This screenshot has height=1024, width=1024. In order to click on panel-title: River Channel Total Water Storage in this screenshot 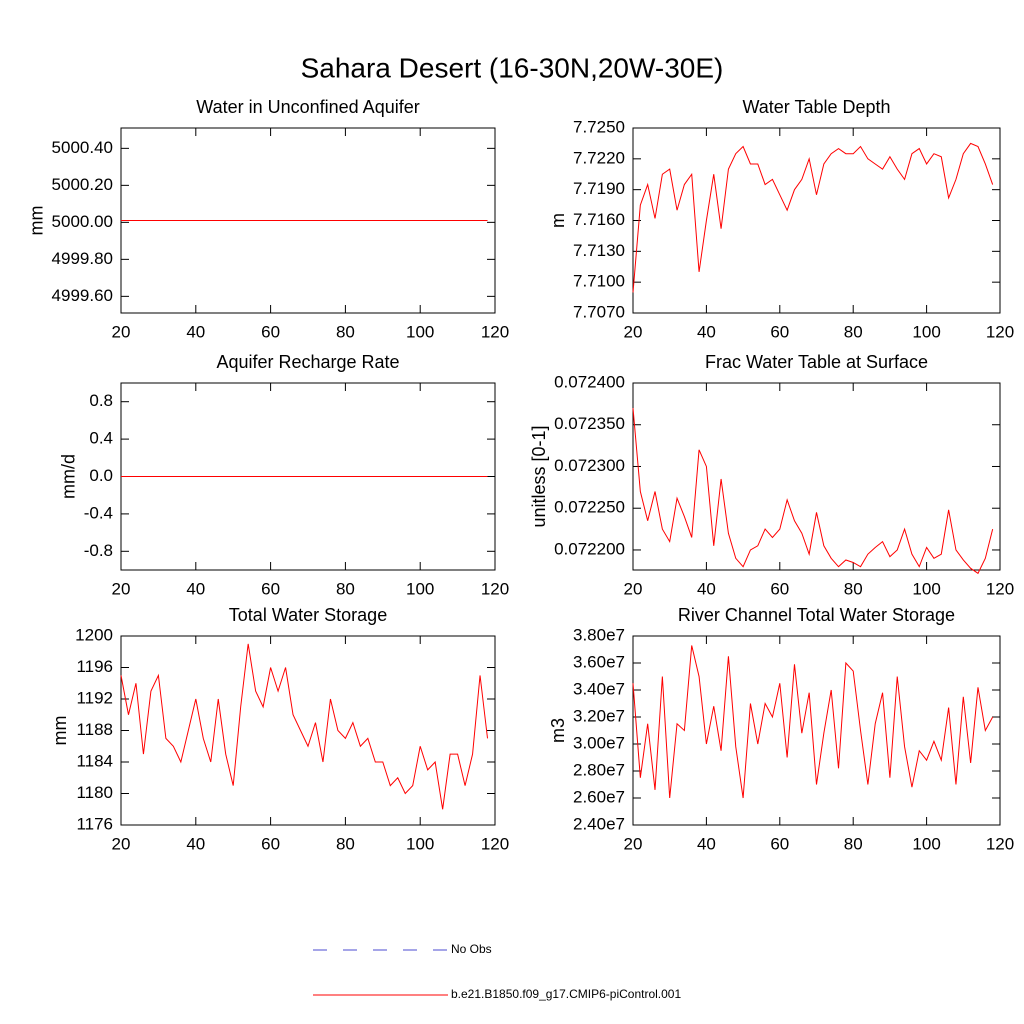, I will do `click(816, 615)`.